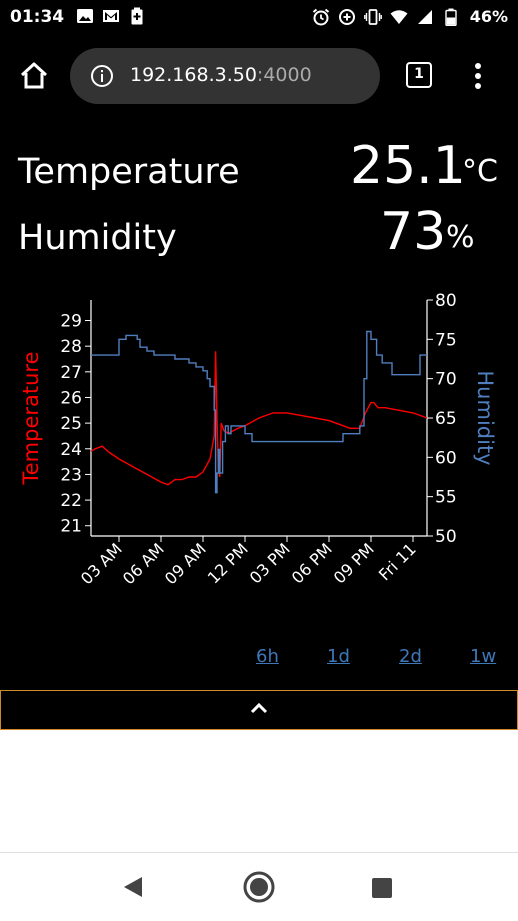 The height and width of the screenshot is (921, 518). Describe the element at coordinates (137, 16) in the screenshot. I see `battery-saver-icon` at that location.